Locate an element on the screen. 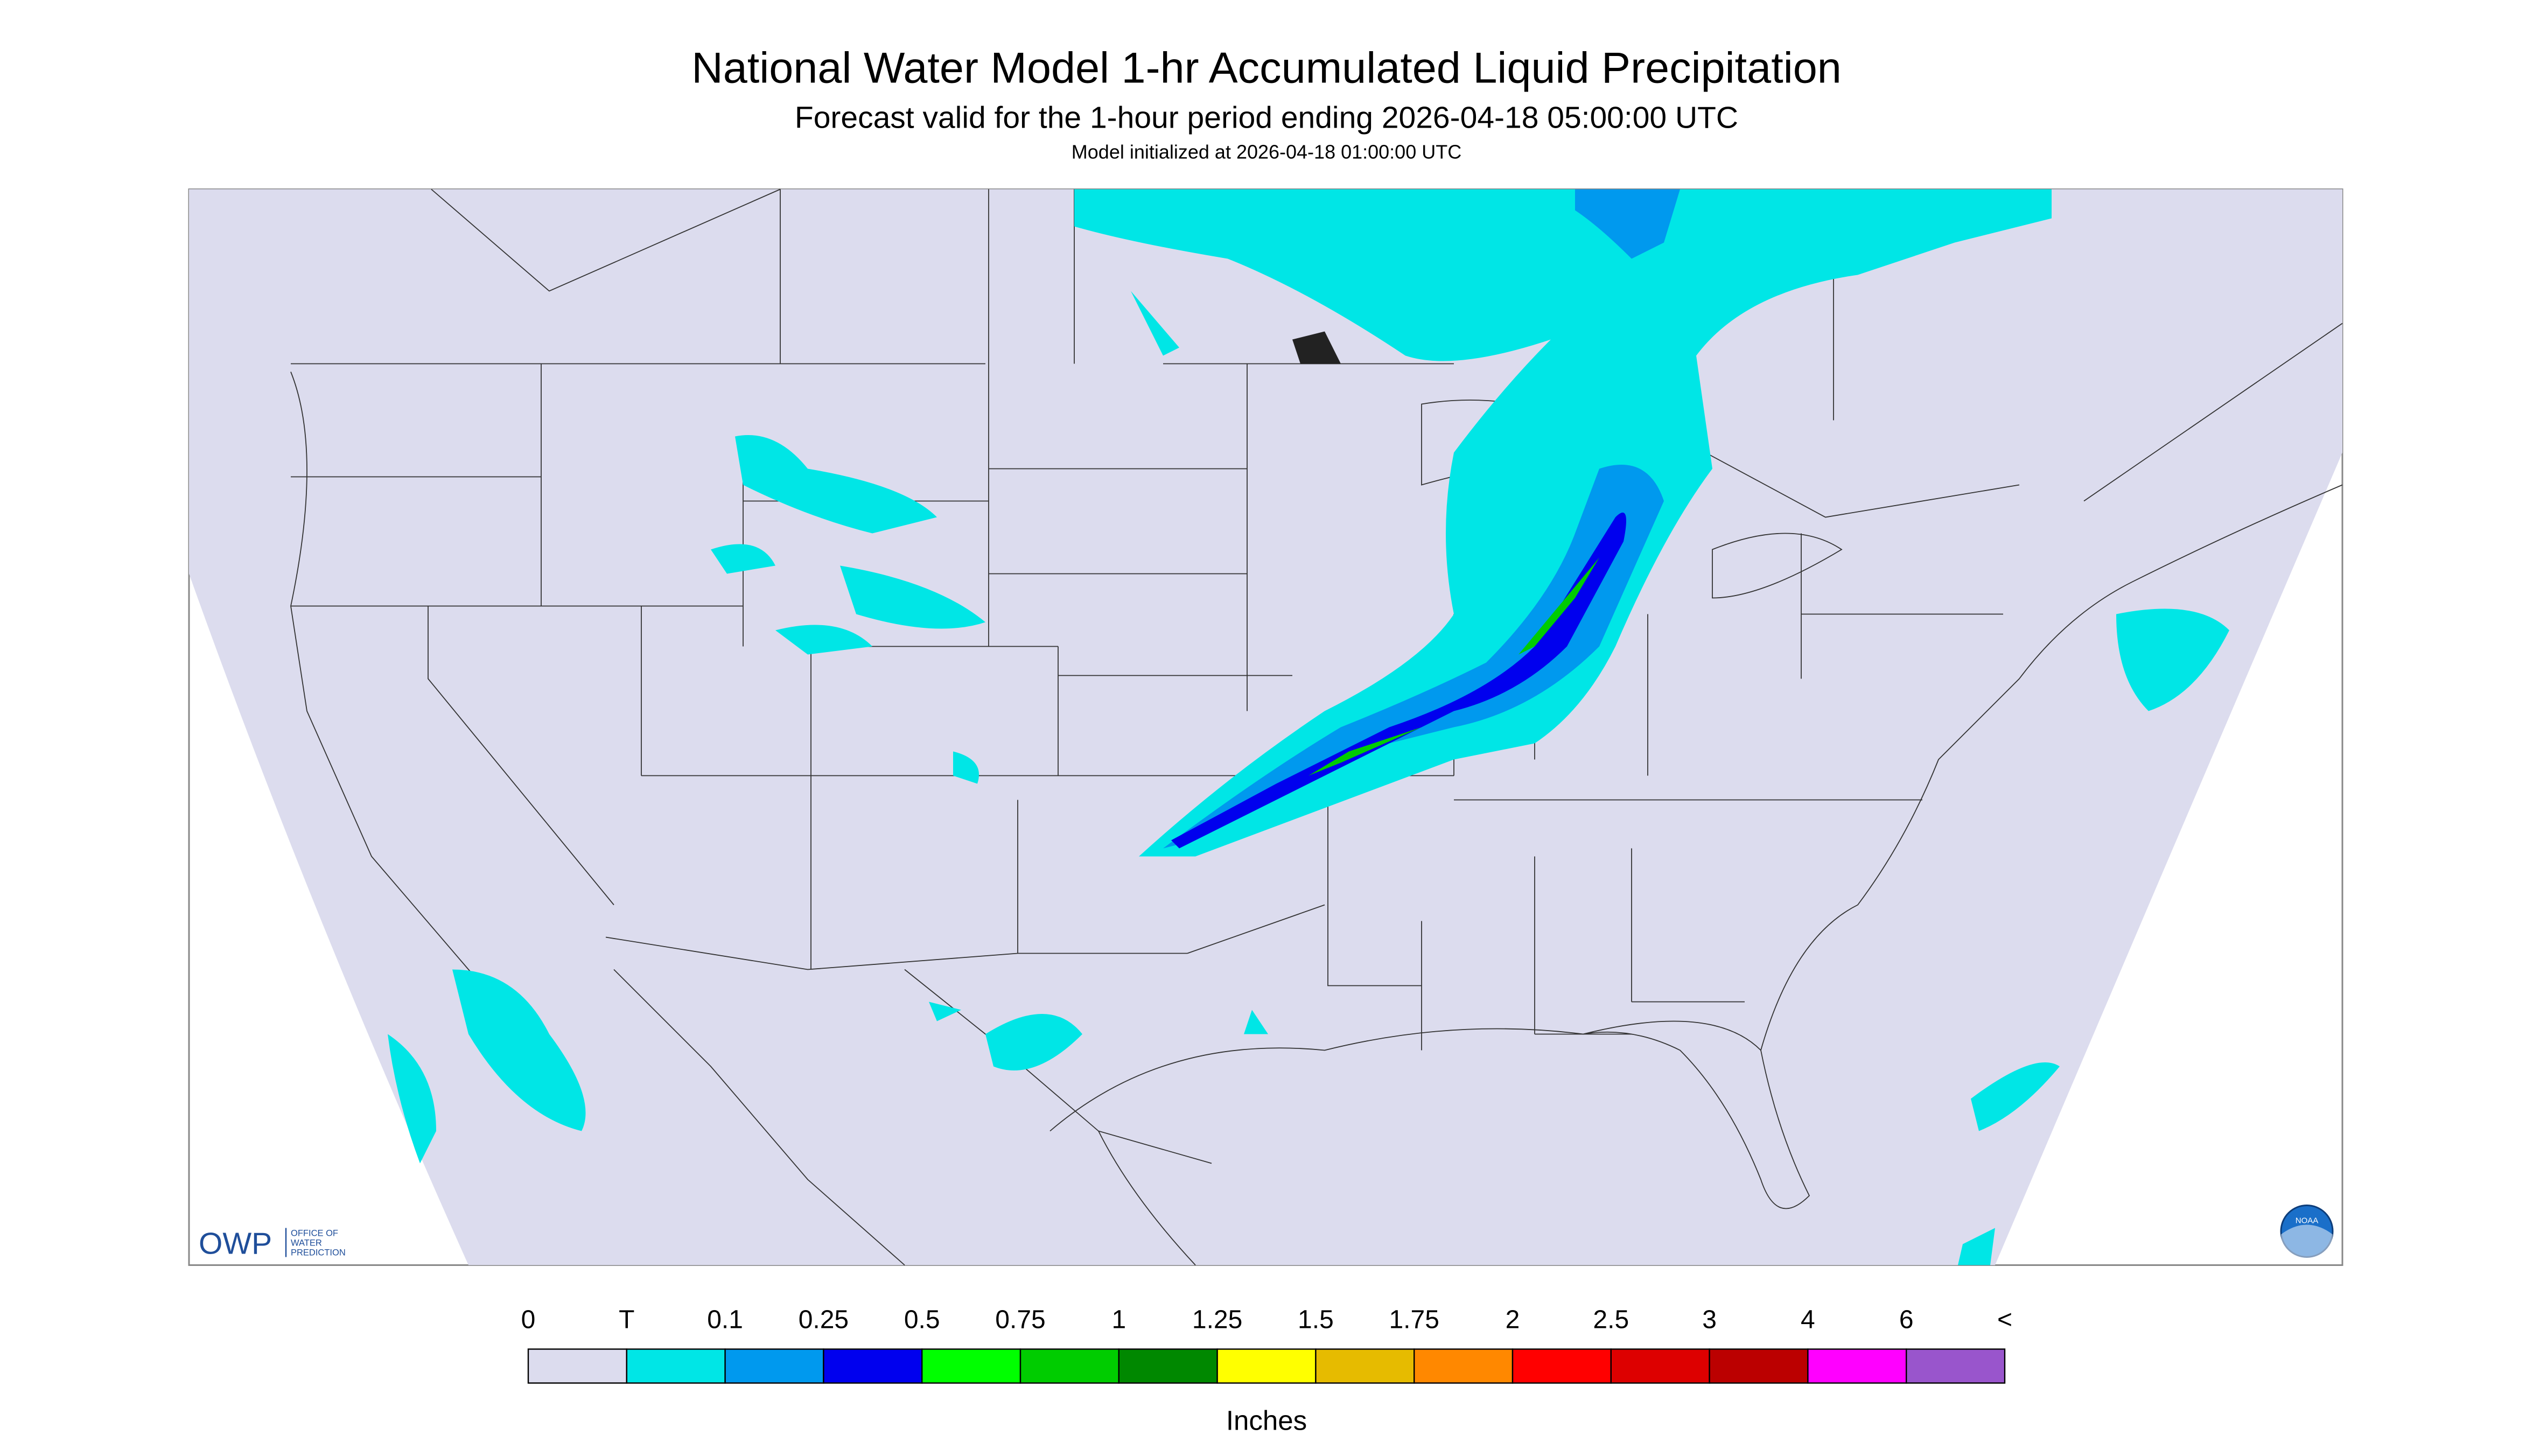  legend-label: 3 is located at coordinates (1709, 1320).